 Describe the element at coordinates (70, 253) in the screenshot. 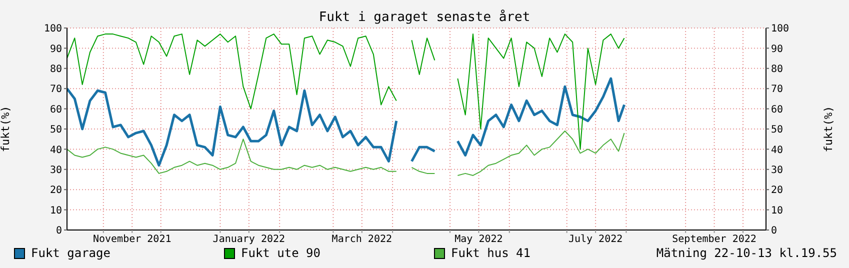

I see `legend-label: Fukt garage` at that location.